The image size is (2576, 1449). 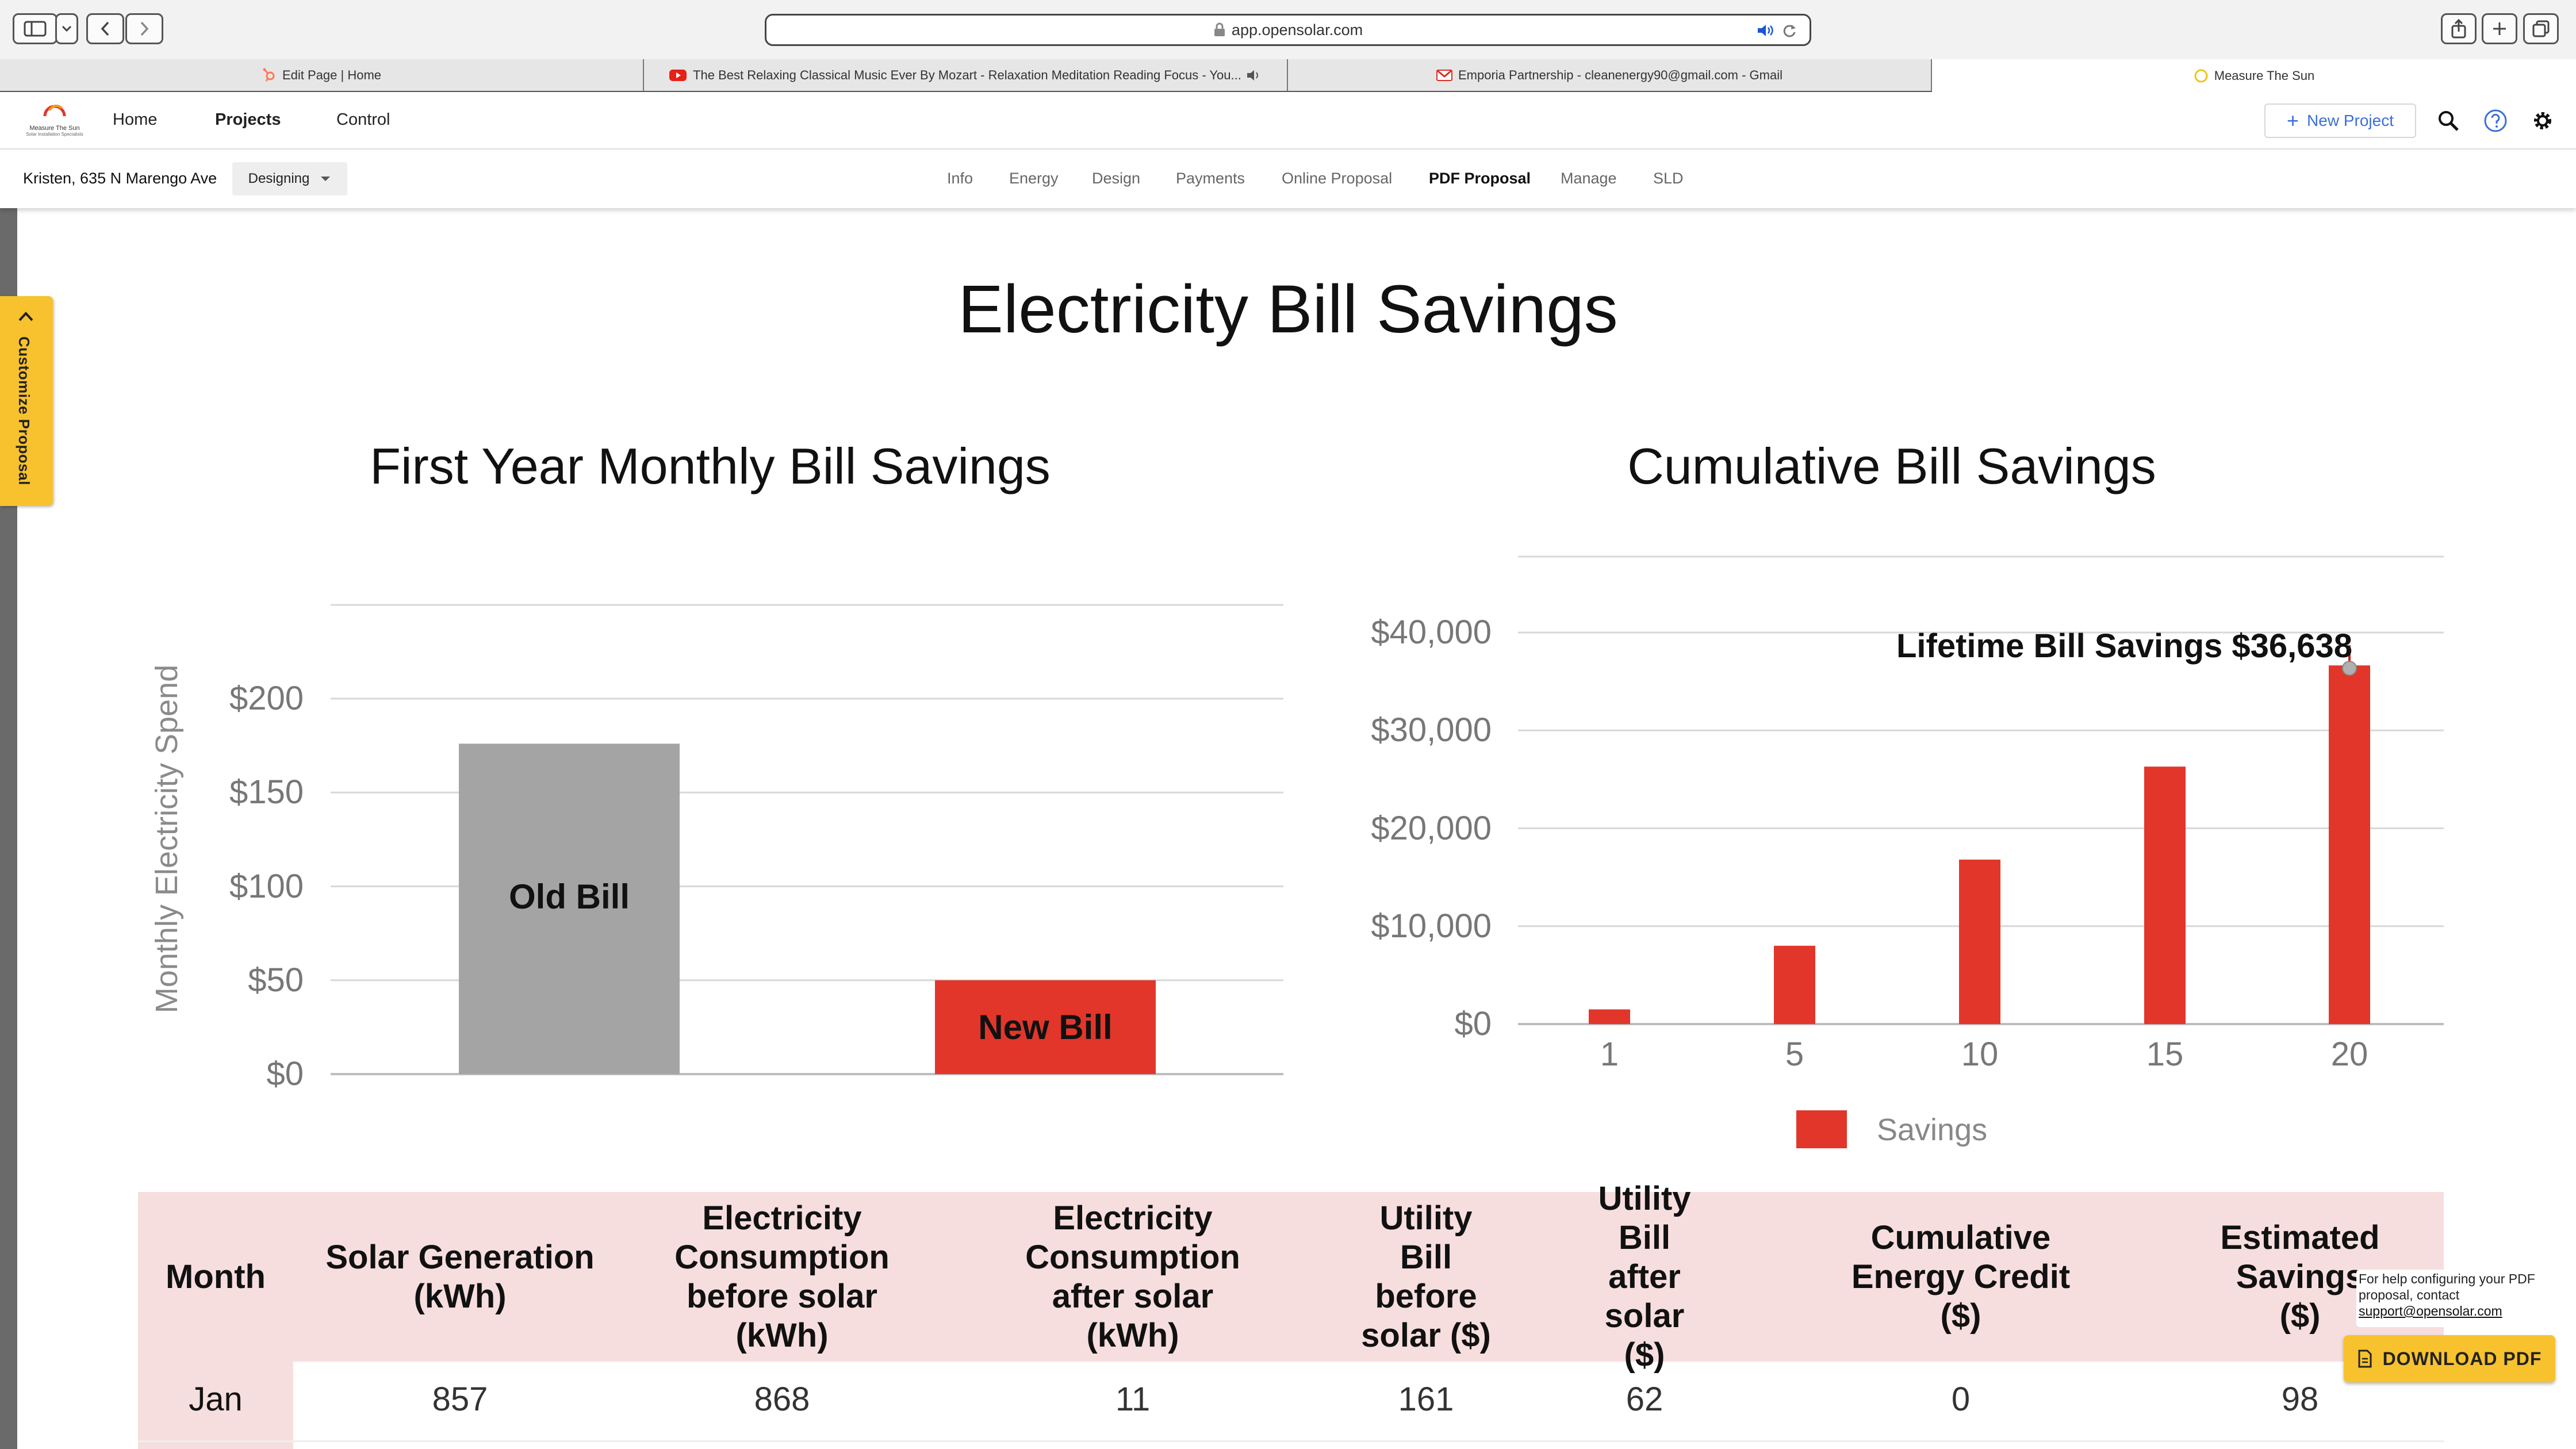 What do you see at coordinates (1789, 30) in the screenshot?
I see `reload-icon` at bounding box center [1789, 30].